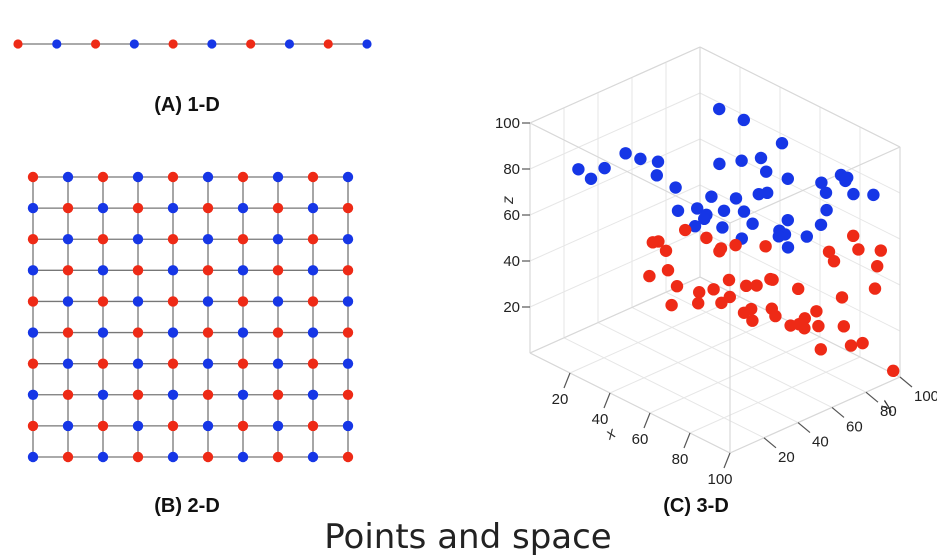 This screenshot has width=937, height=560. I want to click on y-tick-label: 100, so click(925, 396).